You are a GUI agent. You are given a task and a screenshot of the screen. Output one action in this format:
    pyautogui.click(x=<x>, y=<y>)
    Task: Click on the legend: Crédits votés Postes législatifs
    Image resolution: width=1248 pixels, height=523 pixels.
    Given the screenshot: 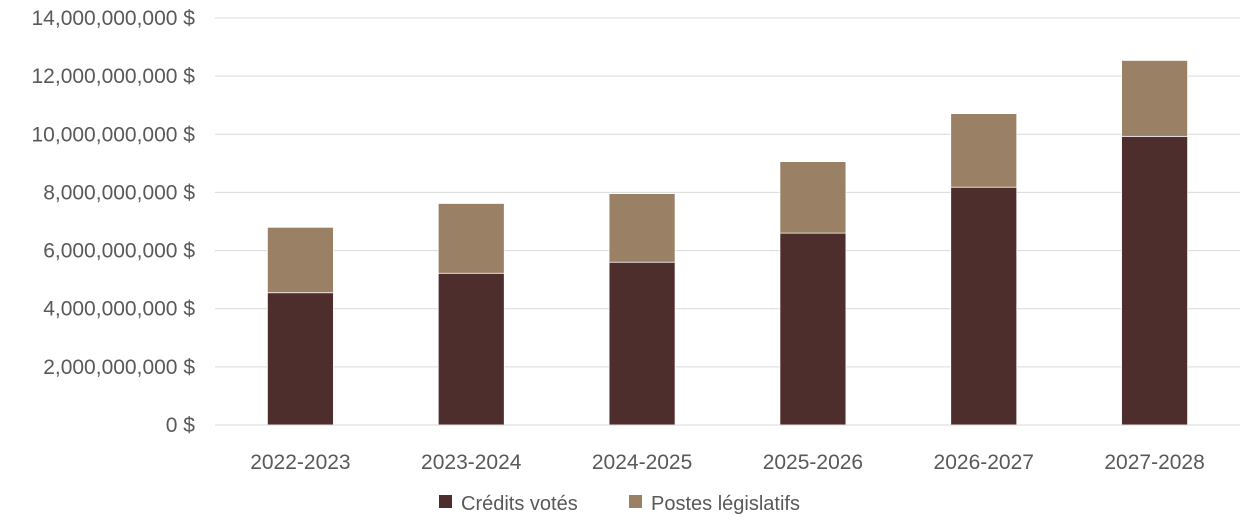 What is the action you would take?
    pyautogui.click(x=619, y=504)
    